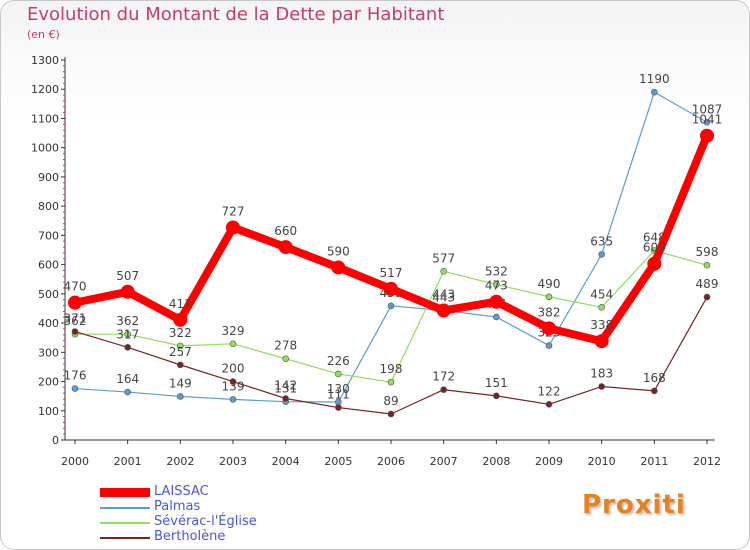  What do you see at coordinates (180, 304) in the screenshot?
I see `series-0-data-label: 411` at bounding box center [180, 304].